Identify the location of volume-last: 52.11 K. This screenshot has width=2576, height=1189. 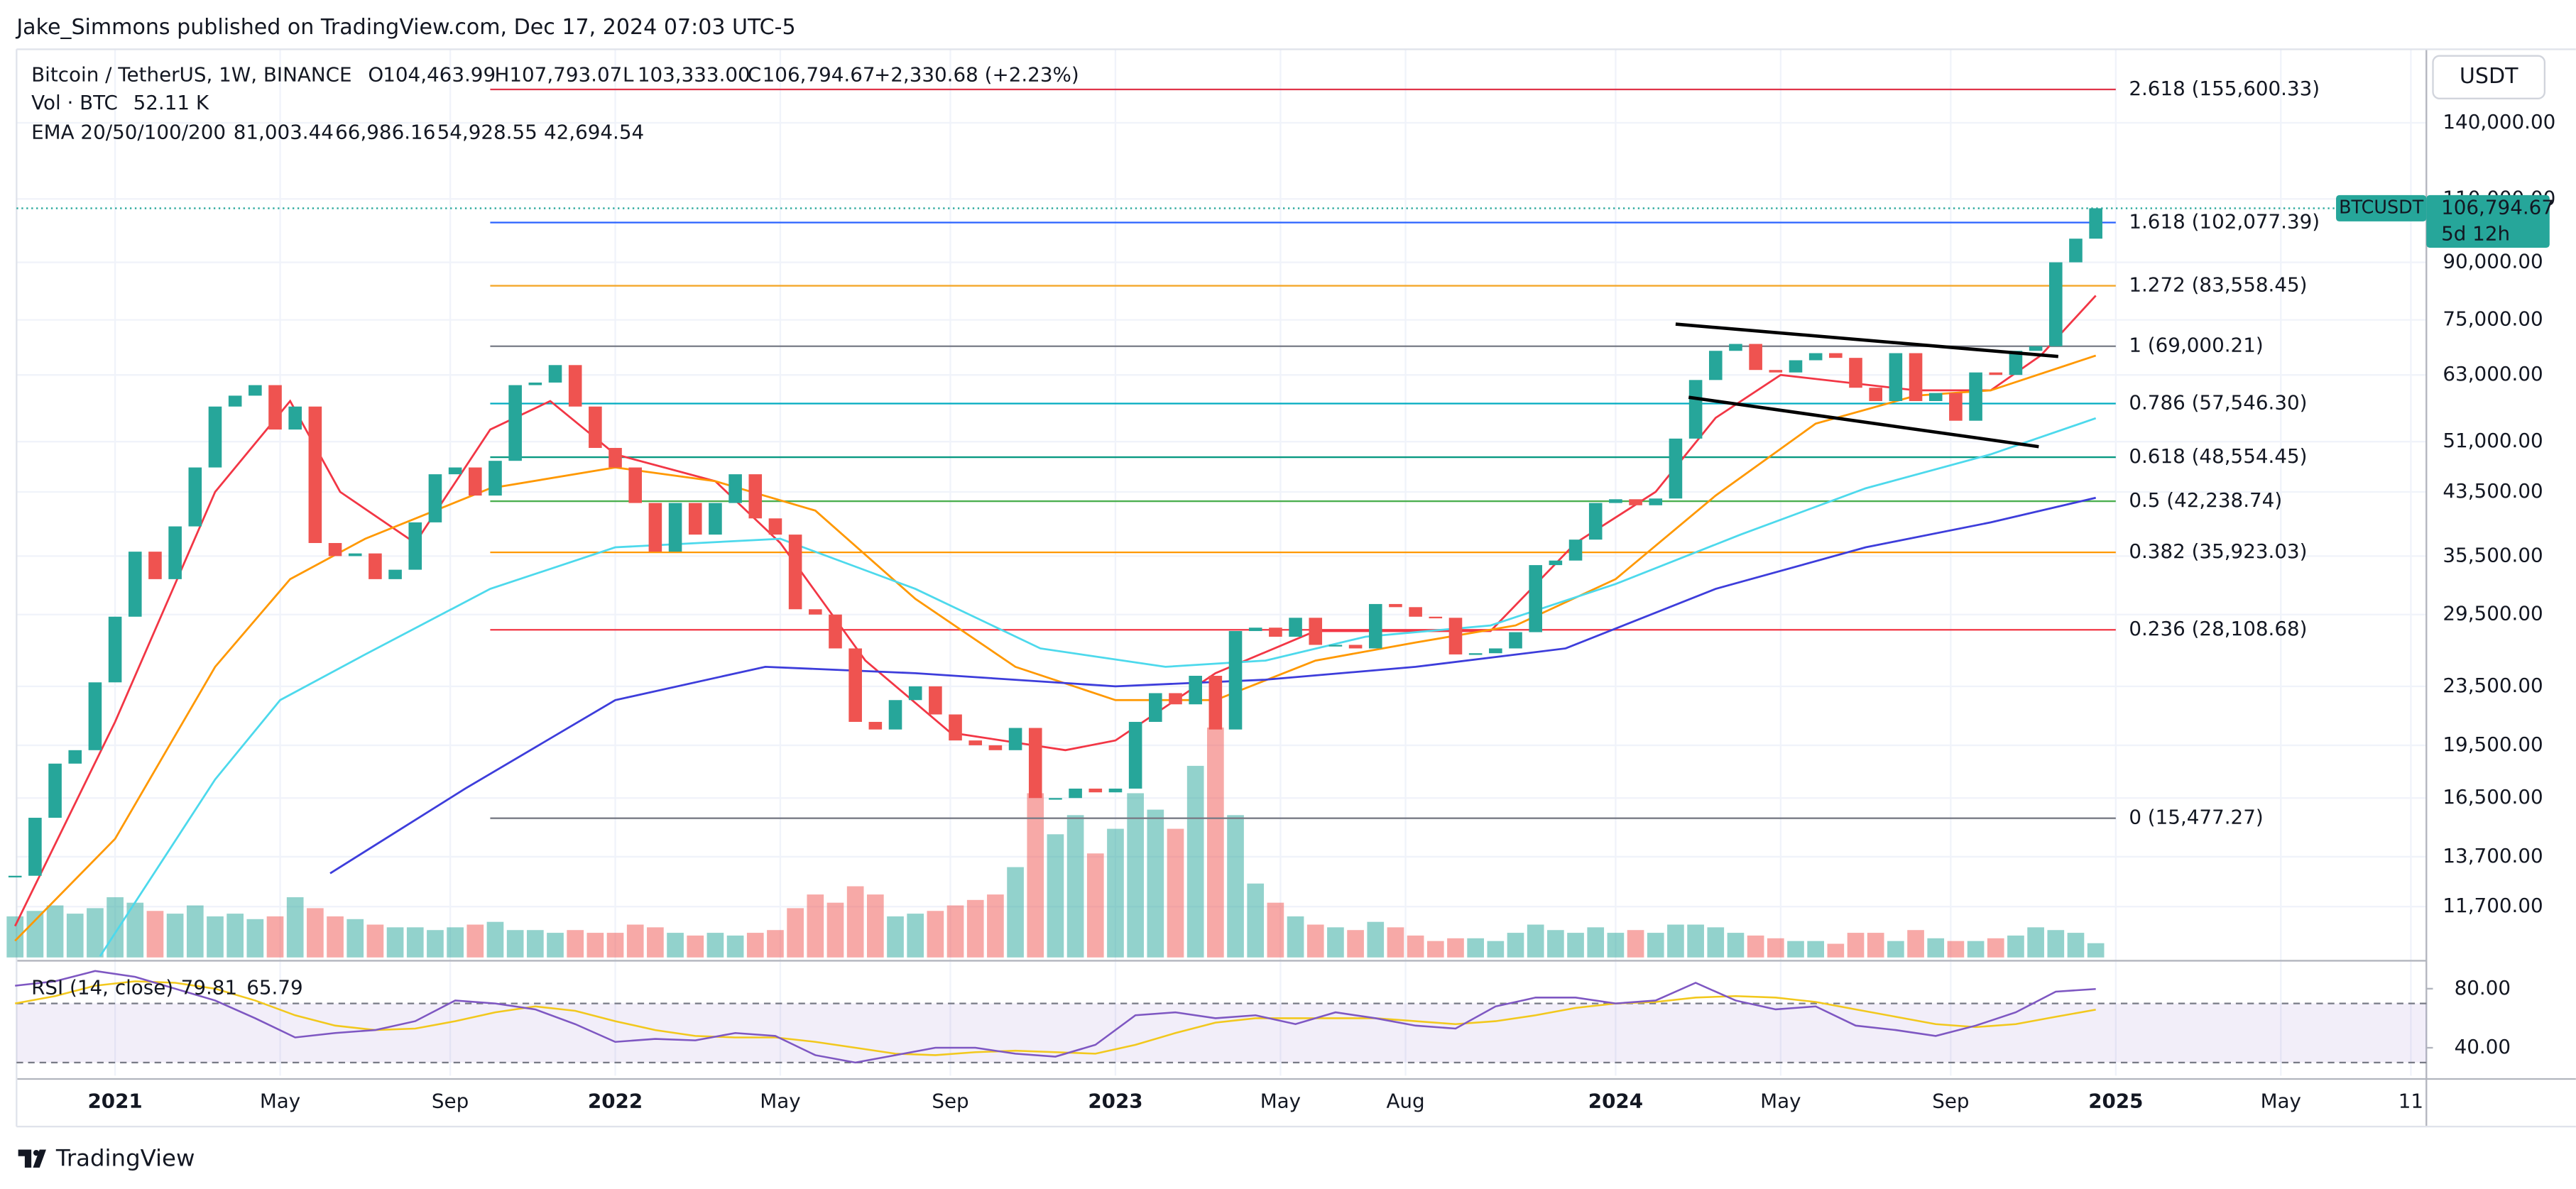
(171, 102).